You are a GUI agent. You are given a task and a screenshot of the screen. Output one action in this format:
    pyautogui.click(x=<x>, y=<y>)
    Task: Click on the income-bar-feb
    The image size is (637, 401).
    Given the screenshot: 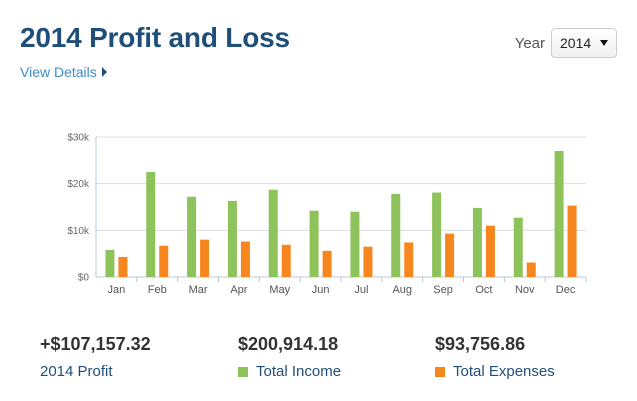 What is the action you would take?
    pyautogui.click(x=151, y=224)
    